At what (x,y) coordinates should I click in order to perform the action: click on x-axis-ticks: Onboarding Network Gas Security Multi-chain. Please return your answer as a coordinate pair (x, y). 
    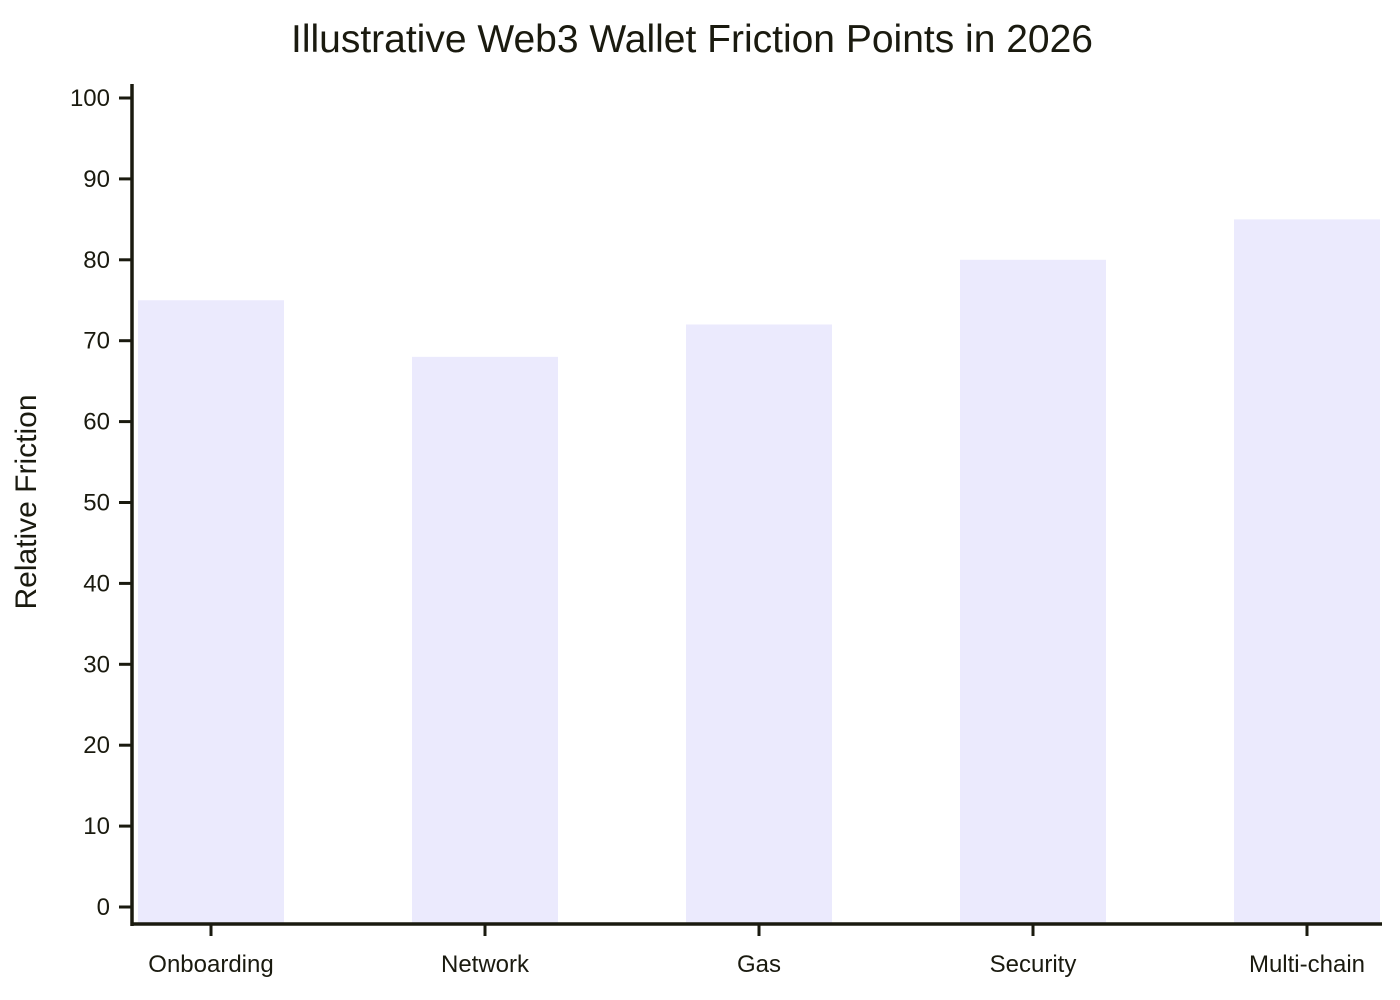
    Looking at the image, I should click on (756, 951).